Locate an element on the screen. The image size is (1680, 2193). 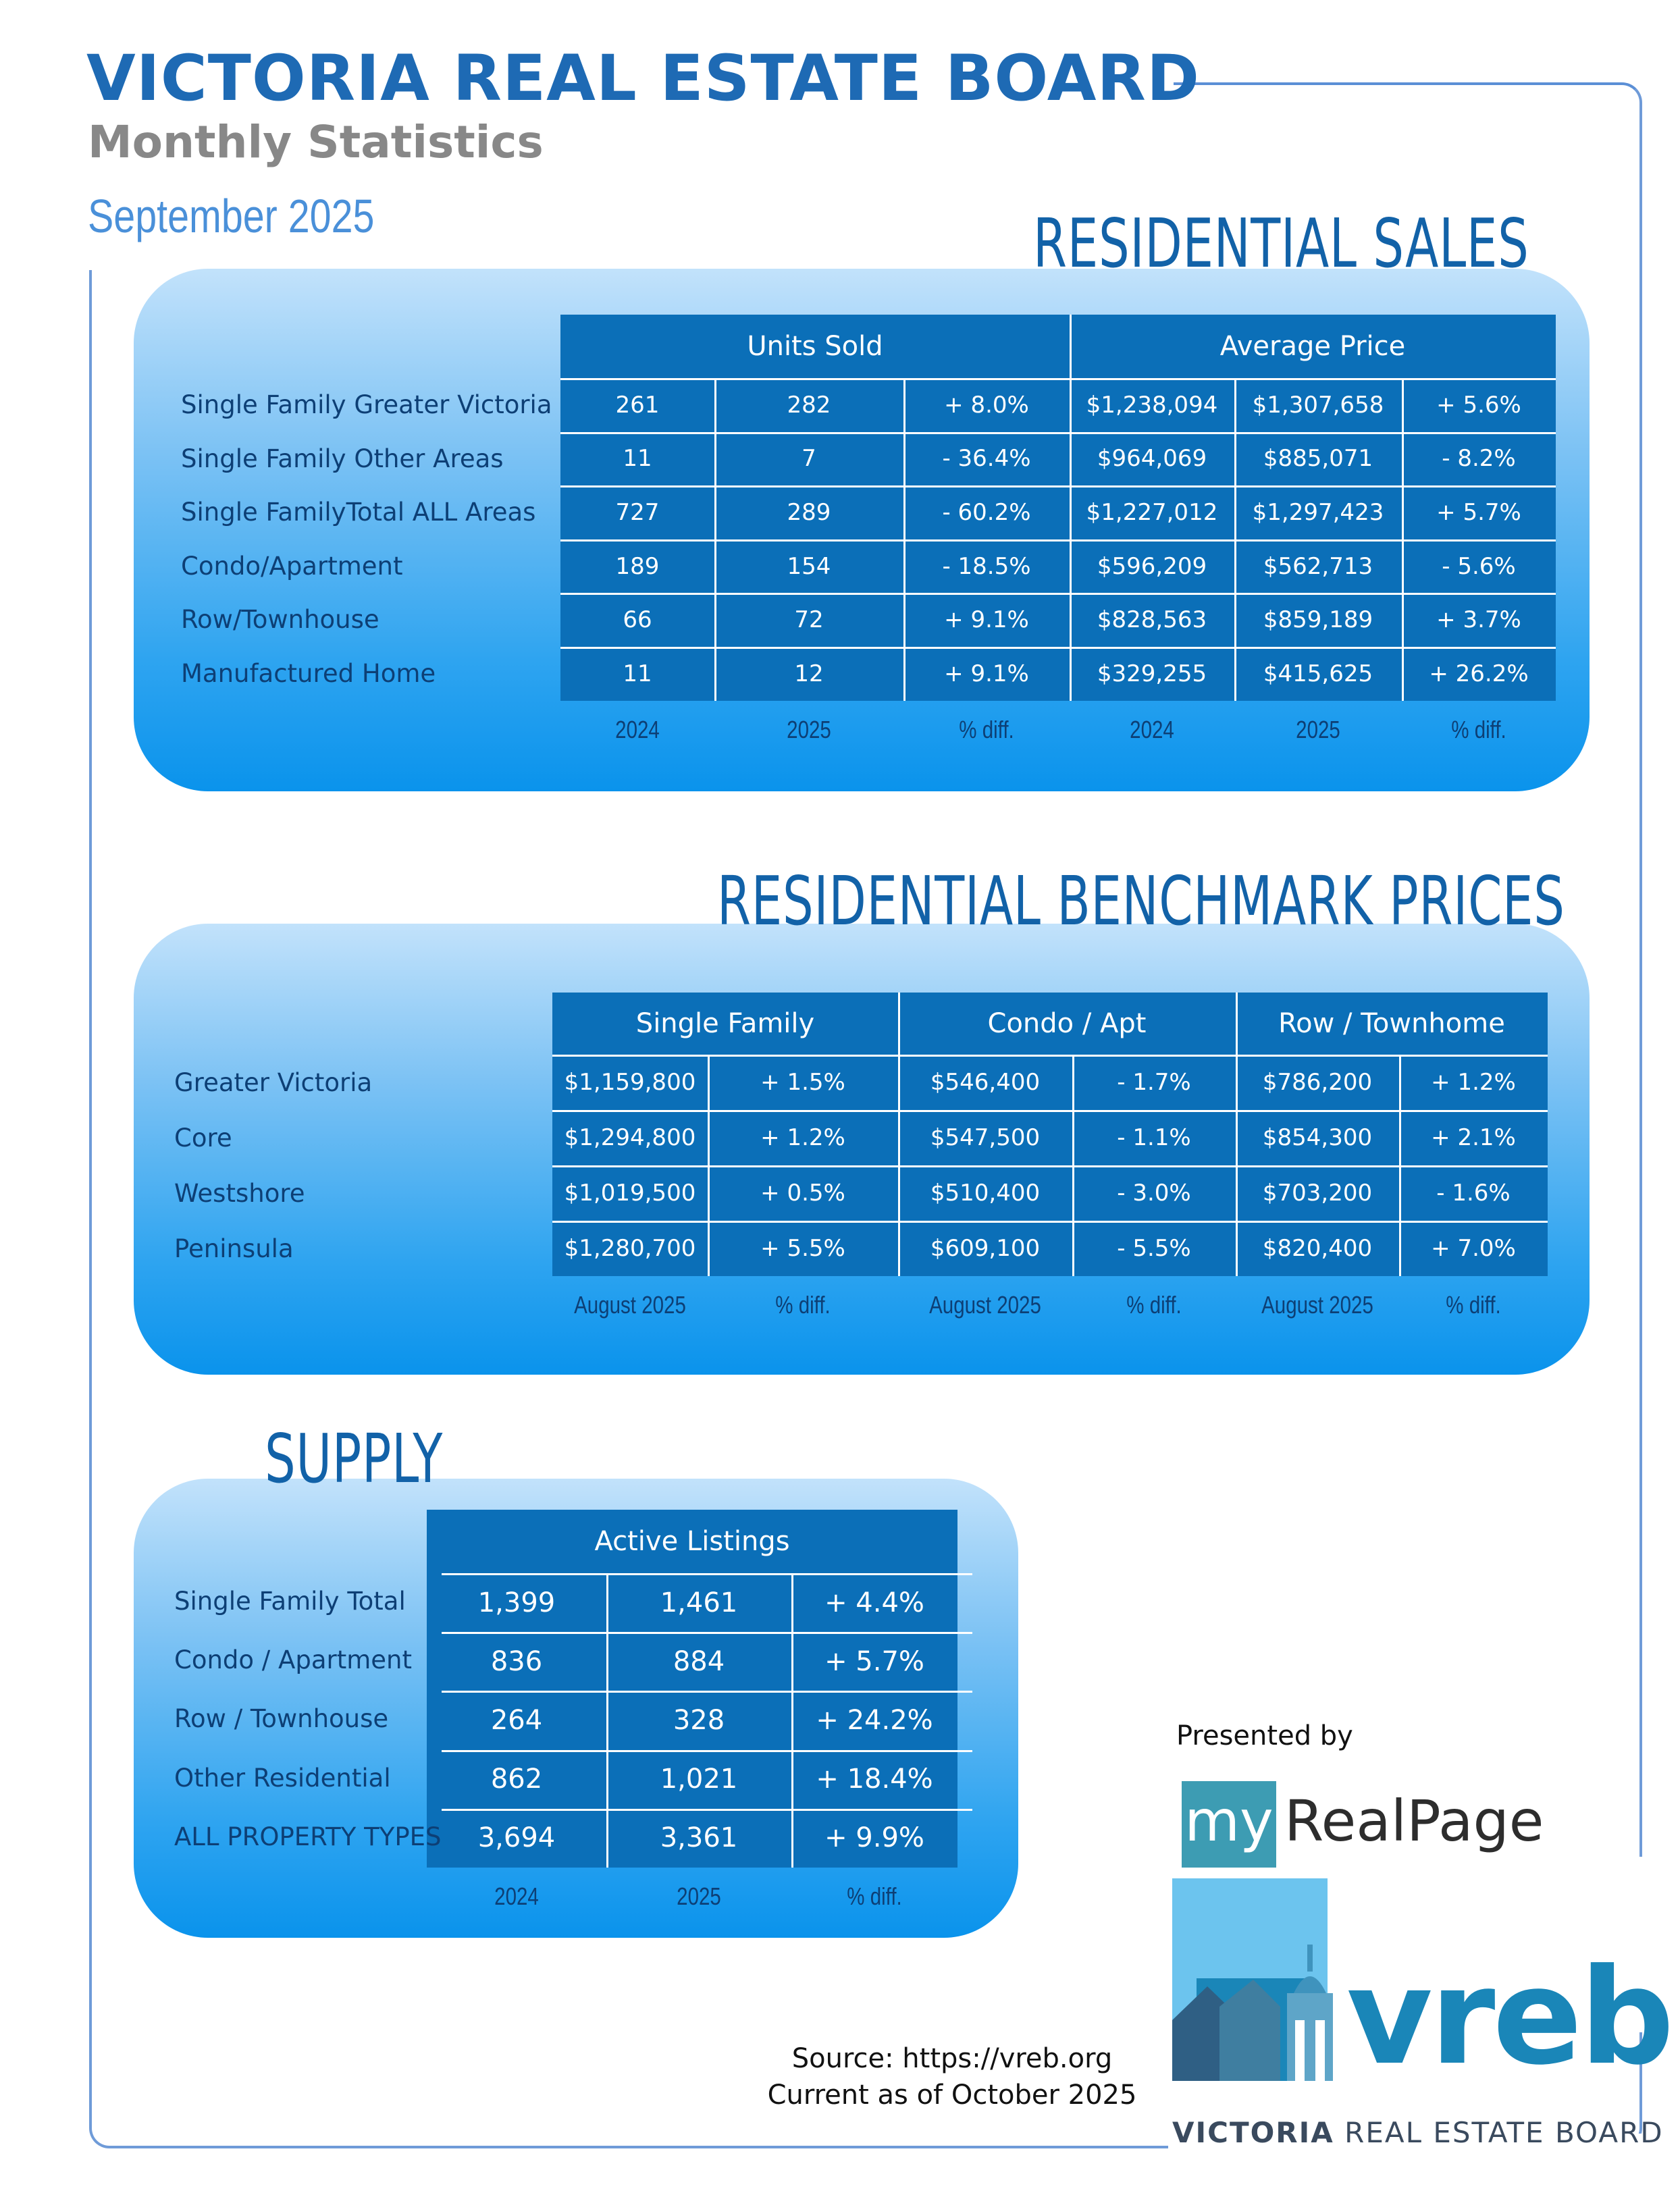
supply-column-label: 2025 is located at coordinates (699, 1896).